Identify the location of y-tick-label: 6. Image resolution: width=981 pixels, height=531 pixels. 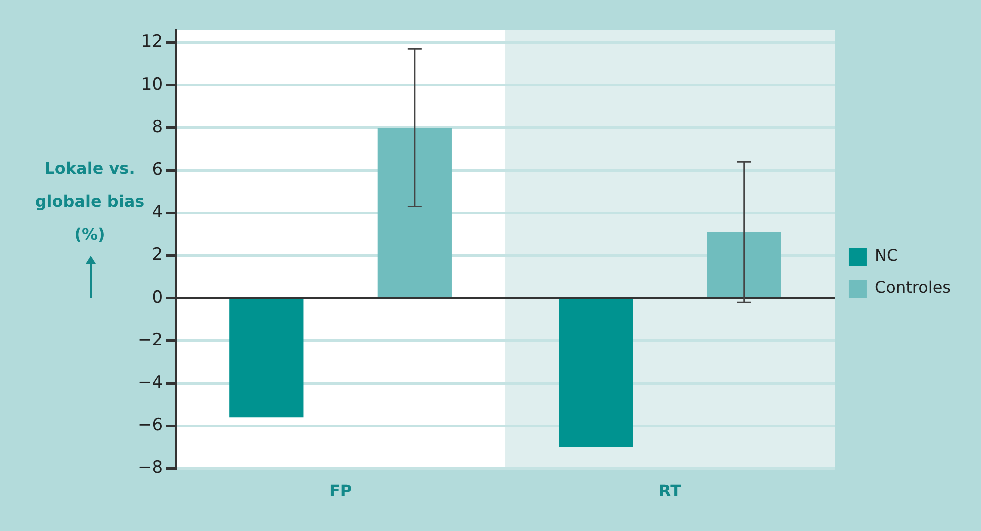
(158, 170).